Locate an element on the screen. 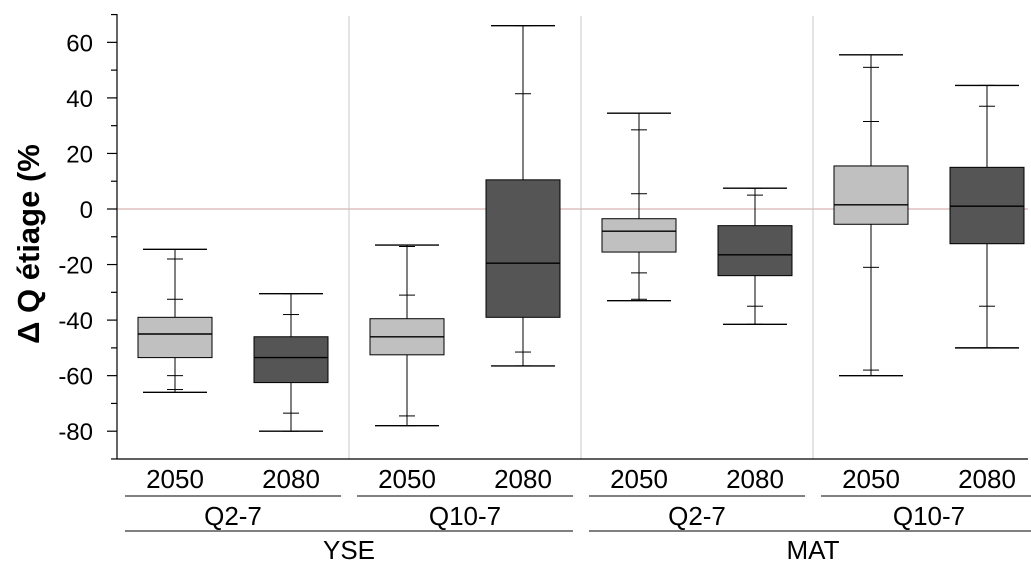  y-tick-label: -20 is located at coordinates (75, 266).